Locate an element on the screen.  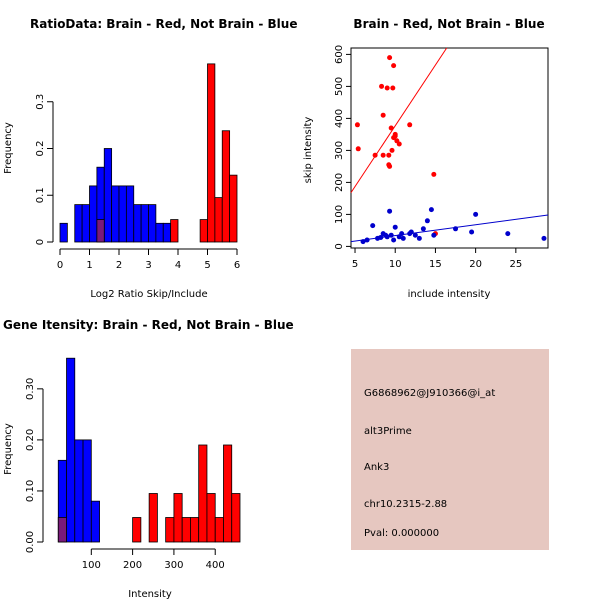
ratio-y-tick-label-3: 0.3 is located at coordinates (40, 102).